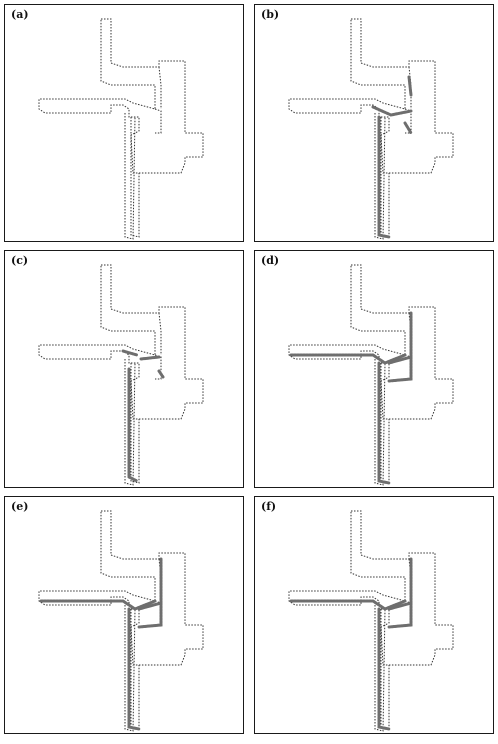  I want to click on trajectory-highlight-tjunction-top, so click(392, 111).